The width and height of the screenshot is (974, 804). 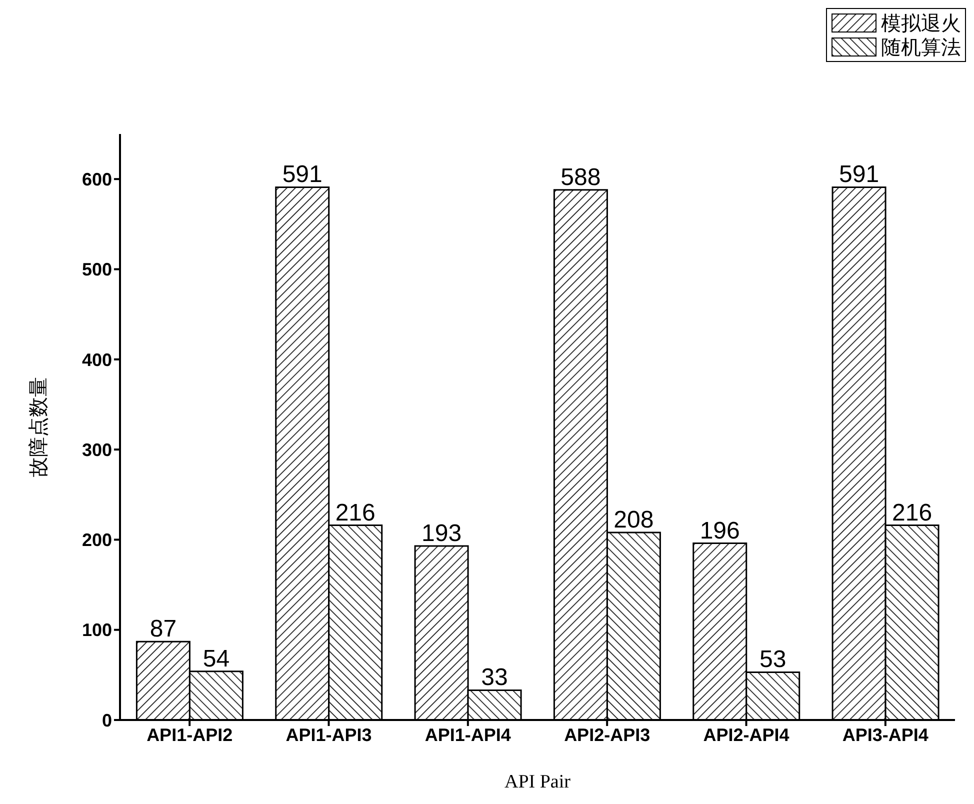 What do you see at coordinates (97, 179) in the screenshot?
I see `y-tick-label: 600` at bounding box center [97, 179].